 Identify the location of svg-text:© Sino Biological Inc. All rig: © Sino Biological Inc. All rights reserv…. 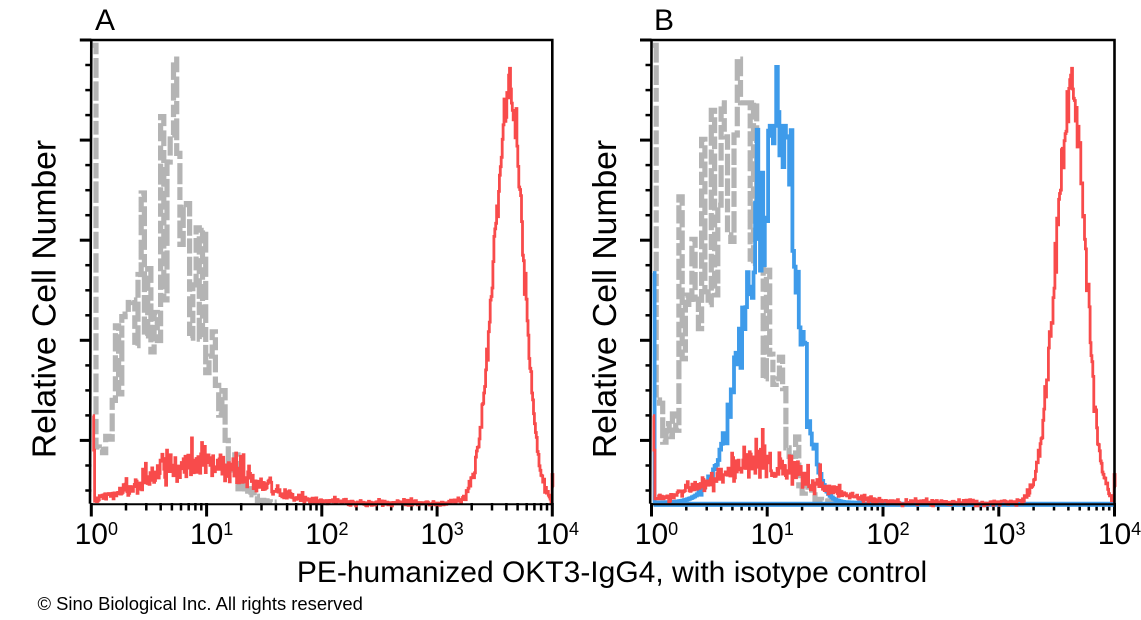
(200, 603).